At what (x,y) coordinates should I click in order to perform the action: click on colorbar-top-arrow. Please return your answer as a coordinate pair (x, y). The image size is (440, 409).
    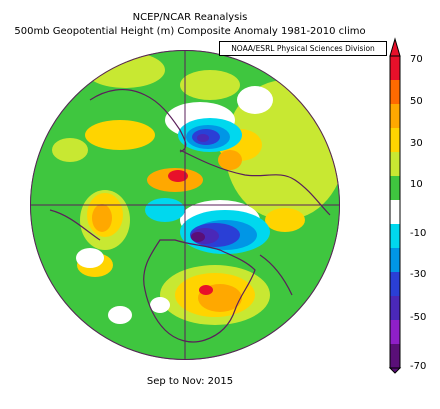
    Looking at the image, I should click on (395, 47).